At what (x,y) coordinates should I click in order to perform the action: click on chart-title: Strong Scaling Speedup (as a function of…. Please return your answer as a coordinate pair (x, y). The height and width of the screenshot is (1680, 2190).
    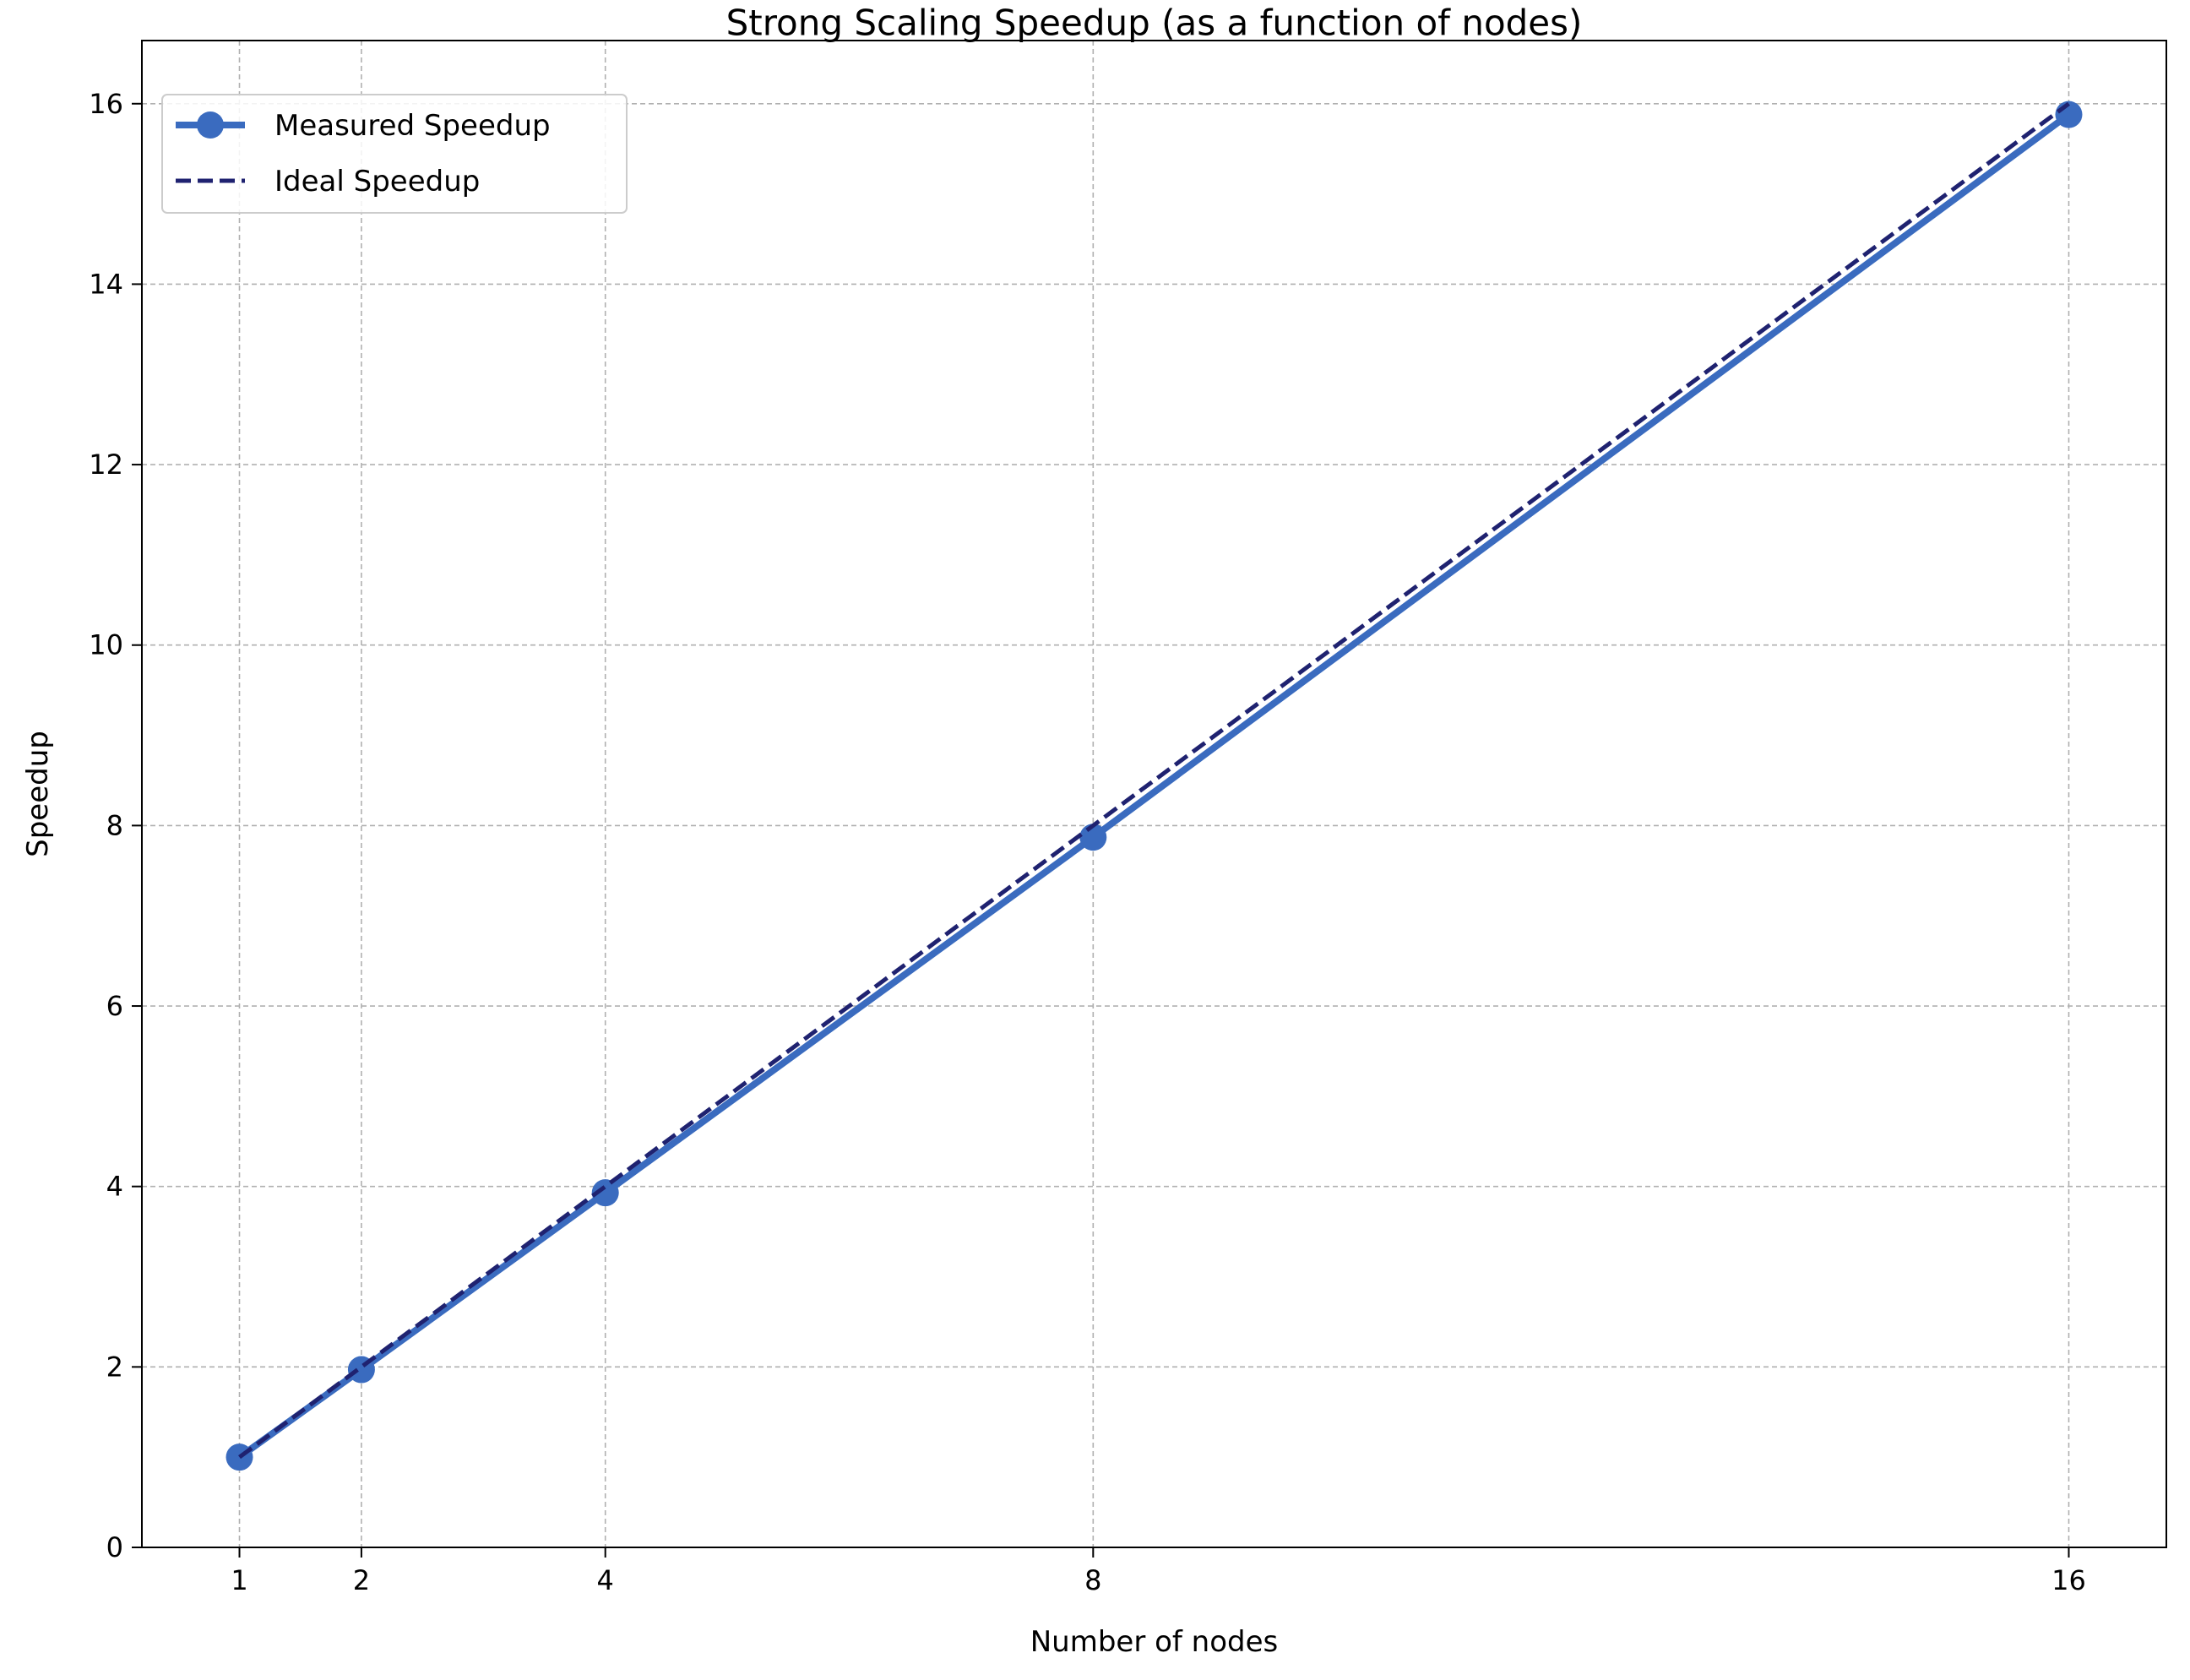
    Looking at the image, I should click on (1154, 23).